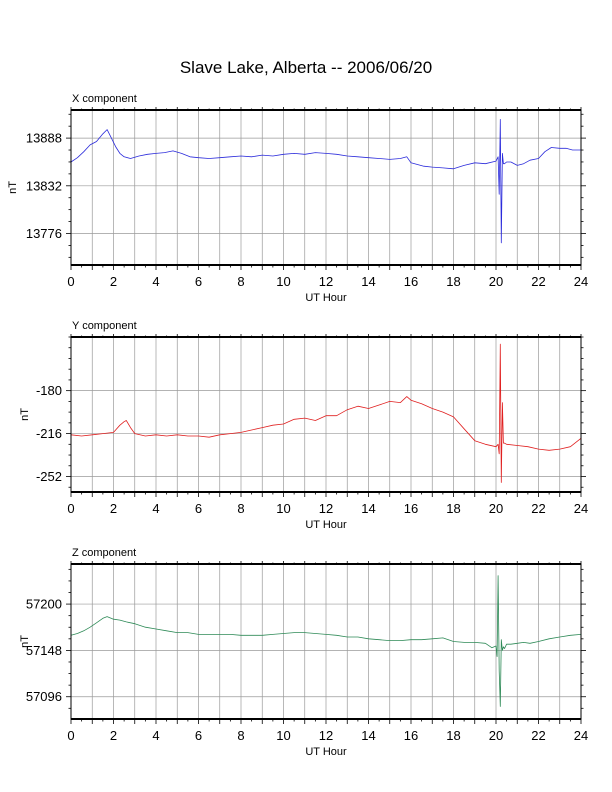 This screenshot has width=612, height=792. What do you see at coordinates (155, 735) in the screenshot?
I see `chart-3-xtick-label: 4` at bounding box center [155, 735].